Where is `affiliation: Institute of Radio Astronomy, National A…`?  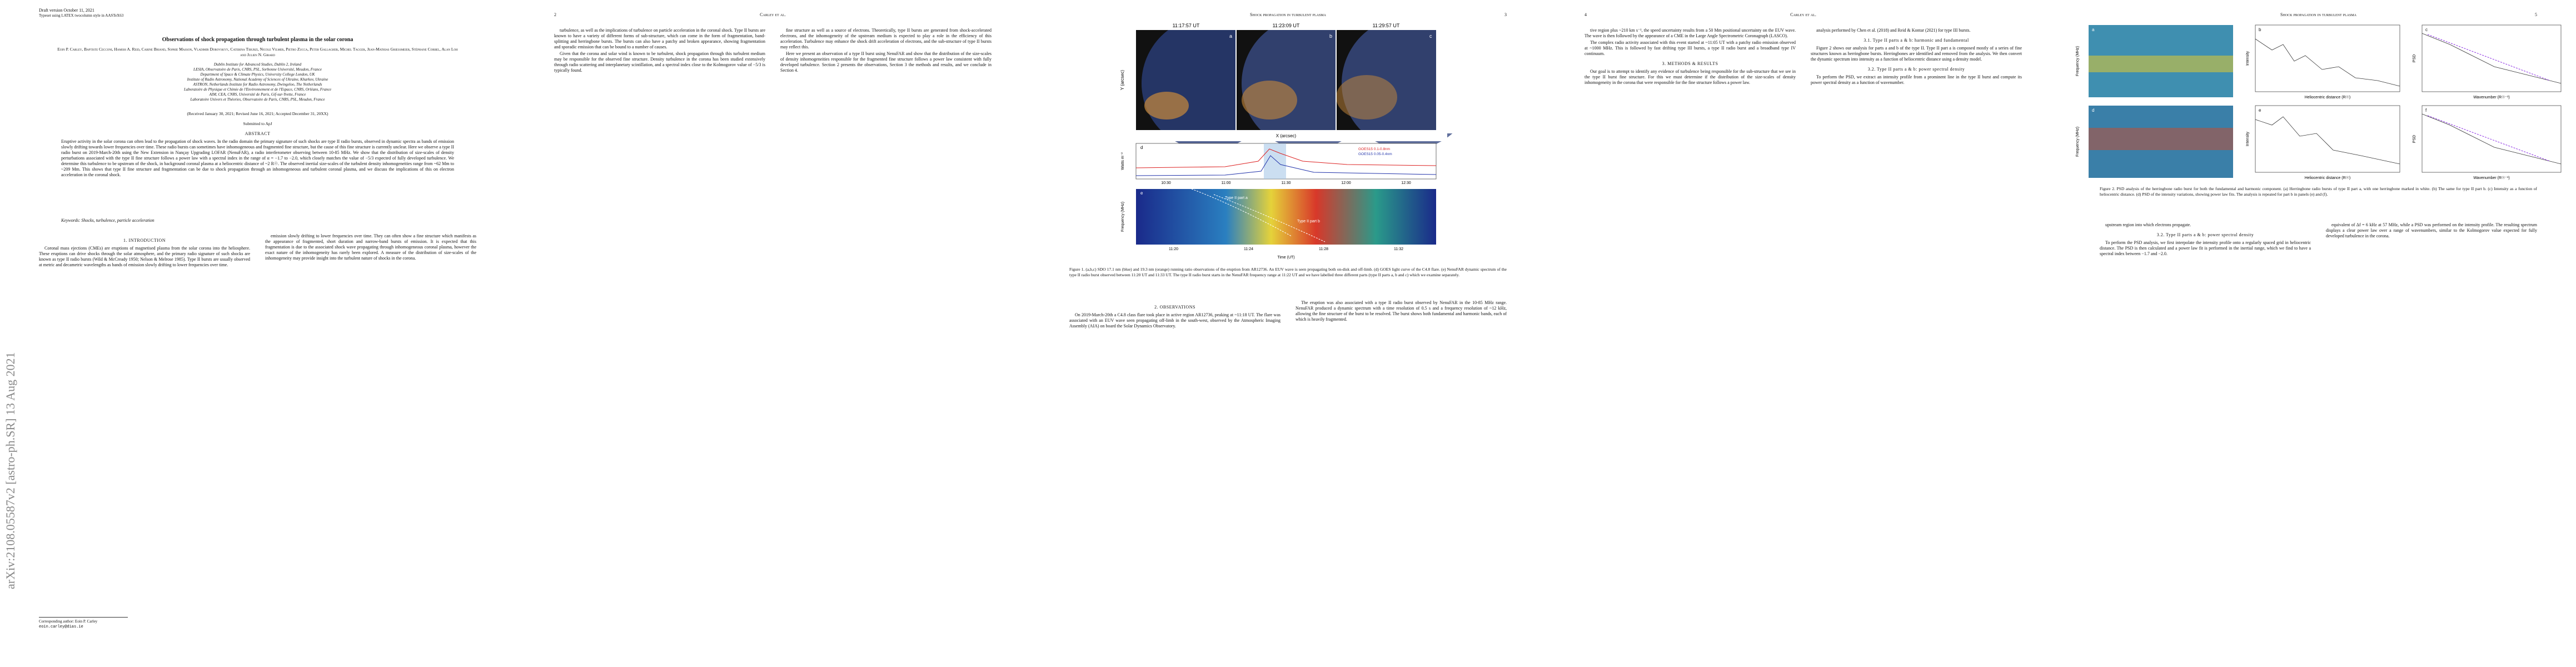
affiliation: Institute of Radio Astronomy, National A… is located at coordinates (257, 79).